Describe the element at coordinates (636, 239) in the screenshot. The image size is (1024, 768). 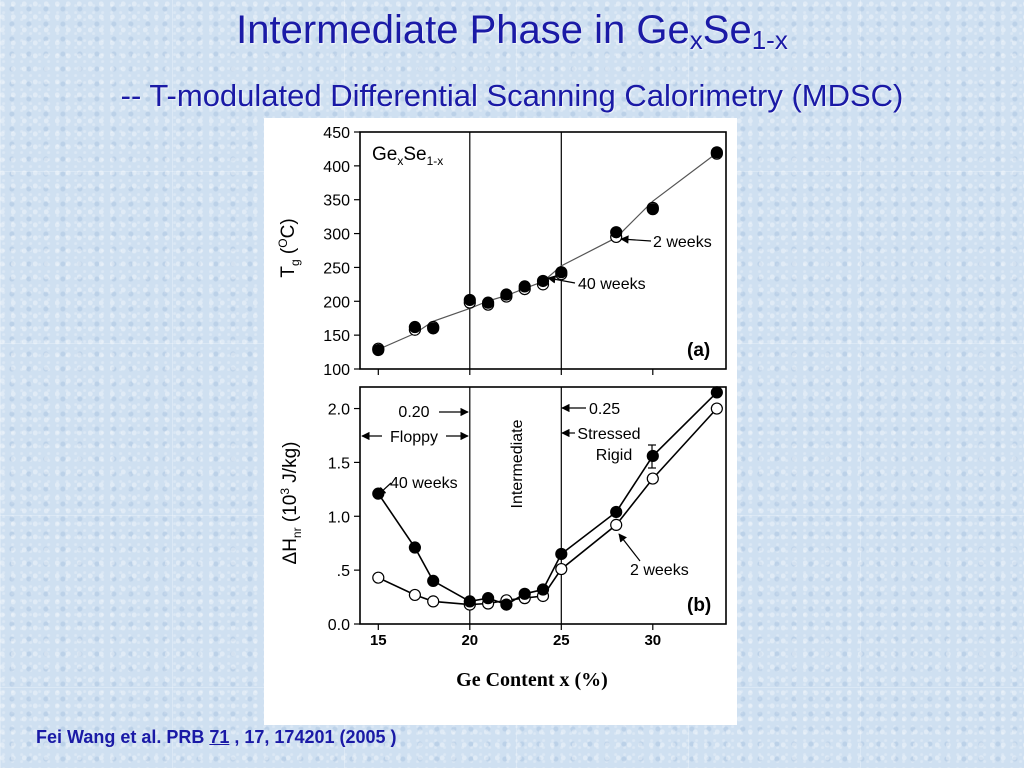
I see `annotation-2-weeks-a-arrow` at that location.